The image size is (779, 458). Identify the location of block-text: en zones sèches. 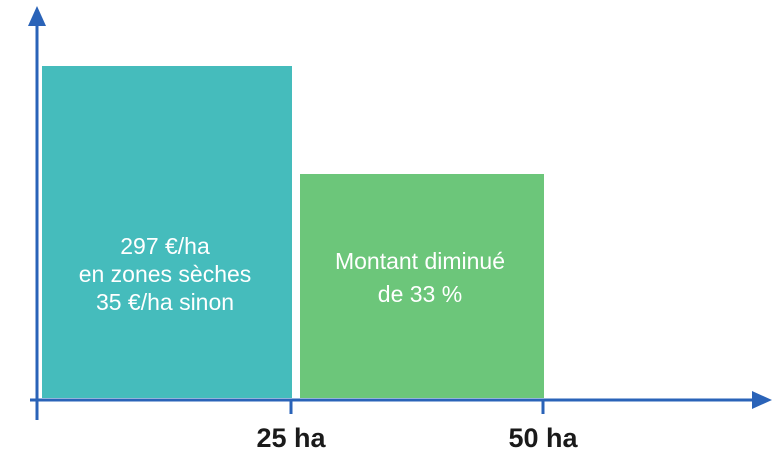
(165, 274).